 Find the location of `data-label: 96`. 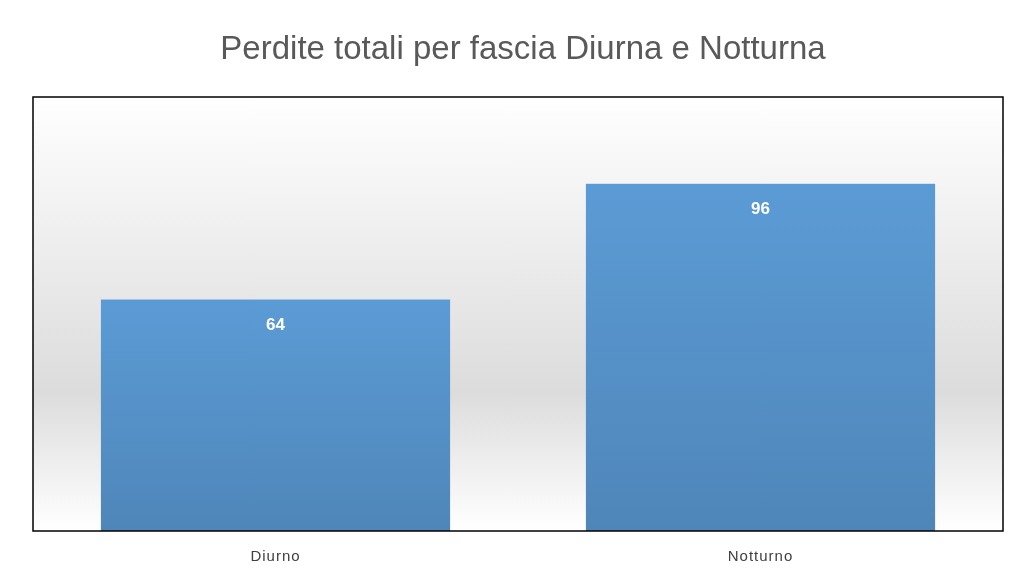

data-label: 96 is located at coordinates (760, 208).